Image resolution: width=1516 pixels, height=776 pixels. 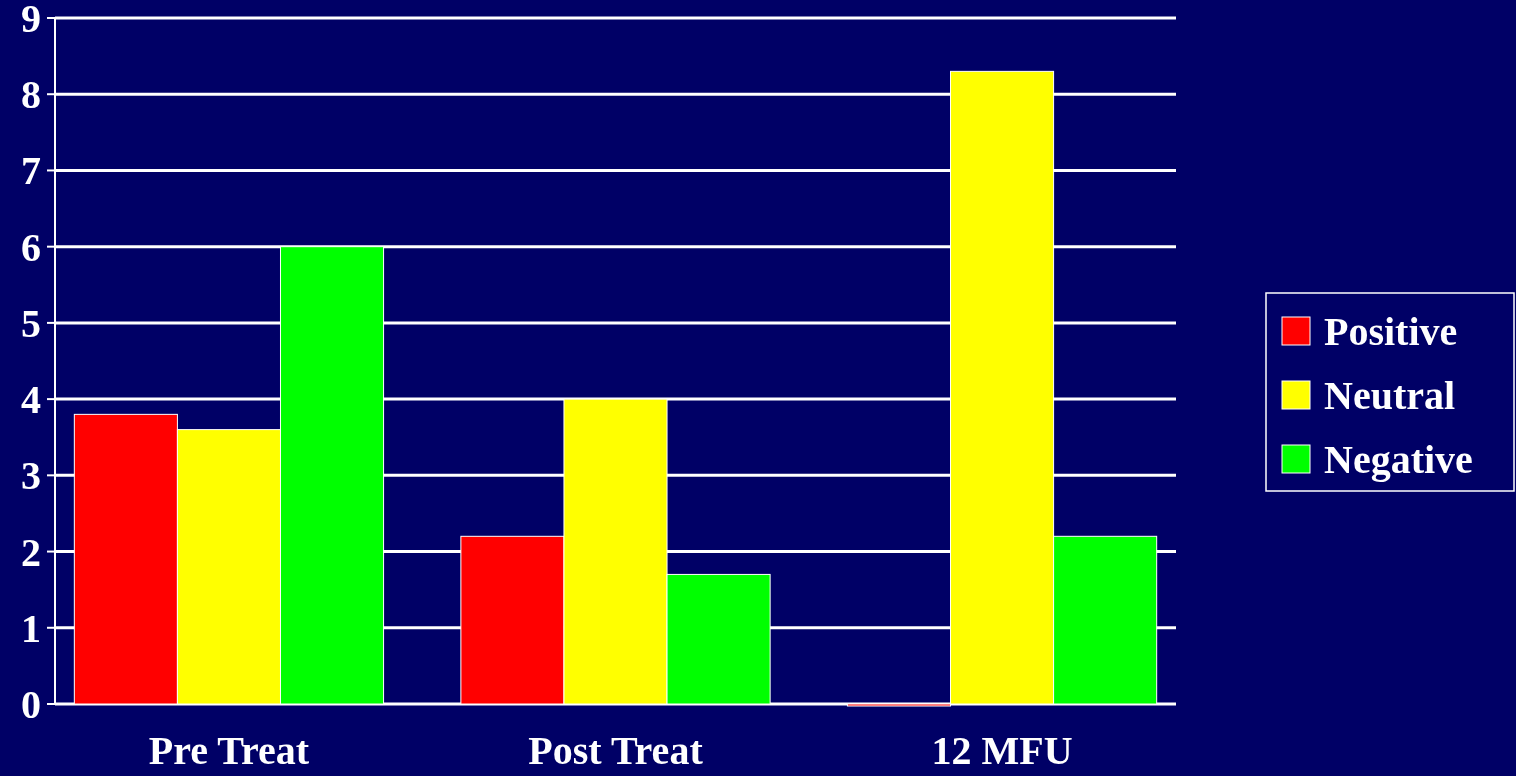 I want to click on x-tick-label: Post Treat, so click(x=616, y=750).